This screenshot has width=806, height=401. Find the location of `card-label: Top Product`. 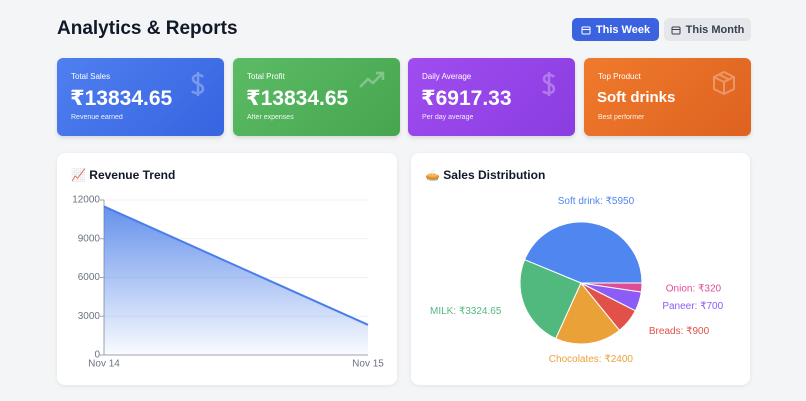

card-label: Top Product is located at coordinates (619, 76).